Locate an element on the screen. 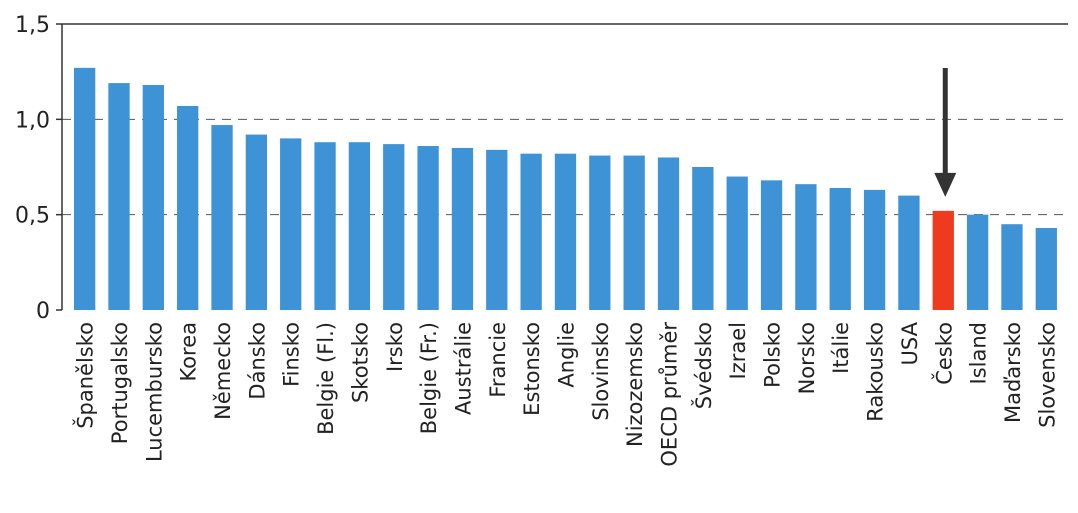 The image size is (1078, 513). x-category-label: USA is located at coordinates (910, 343).